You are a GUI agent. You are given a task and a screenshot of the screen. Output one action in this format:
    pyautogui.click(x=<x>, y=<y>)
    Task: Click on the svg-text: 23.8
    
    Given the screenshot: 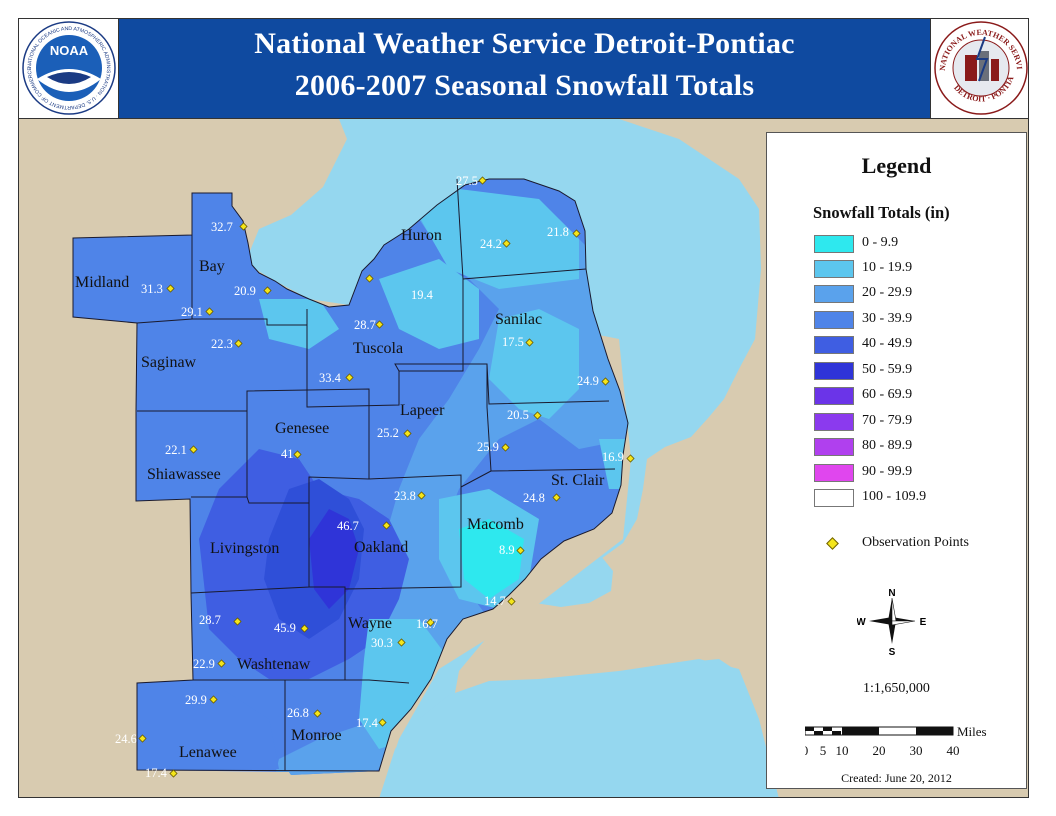 What is the action you would take?
    pyautogui.click(x=405, y=496)
    